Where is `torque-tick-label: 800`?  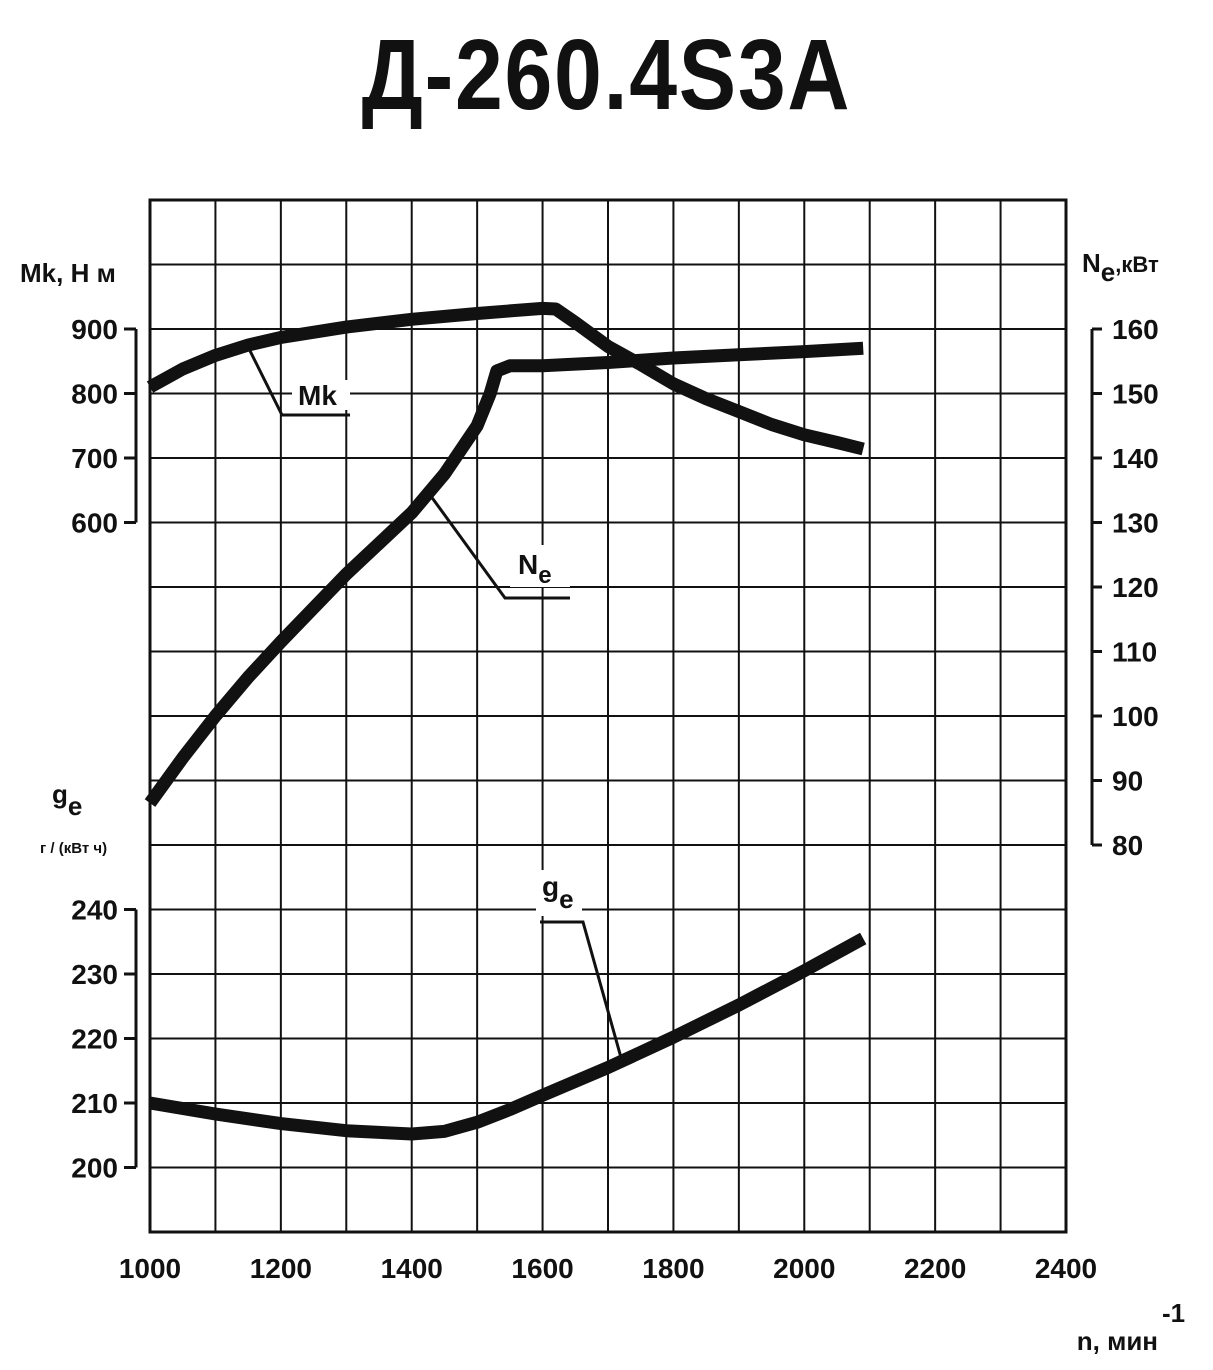
torque-tick-label: 800 is located at coordinates (94, 394).